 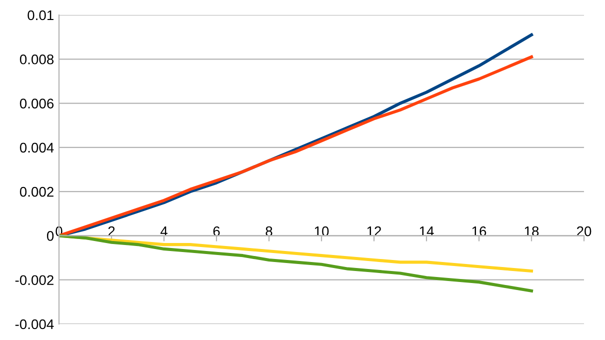 I want to click on y-tick-label: 0.008, so click(x=37, y=59).